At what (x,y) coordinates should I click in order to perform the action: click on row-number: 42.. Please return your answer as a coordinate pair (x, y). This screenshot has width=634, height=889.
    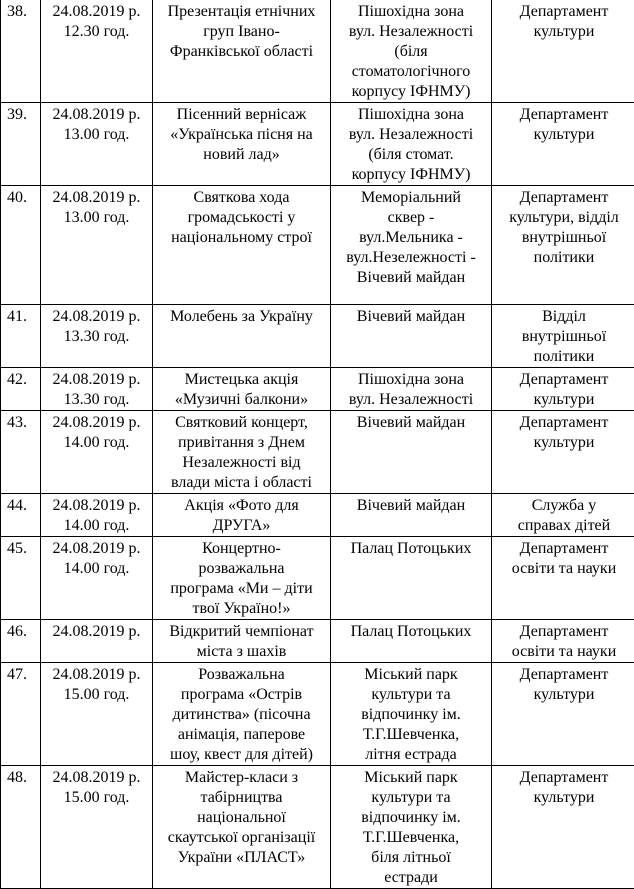
    Looking at the image, I should click on (21, 389).